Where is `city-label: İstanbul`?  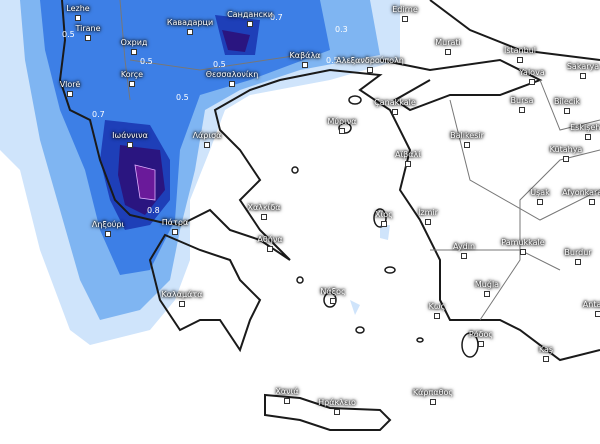 city-label: İstanbul is located at coordinates (520, 50).